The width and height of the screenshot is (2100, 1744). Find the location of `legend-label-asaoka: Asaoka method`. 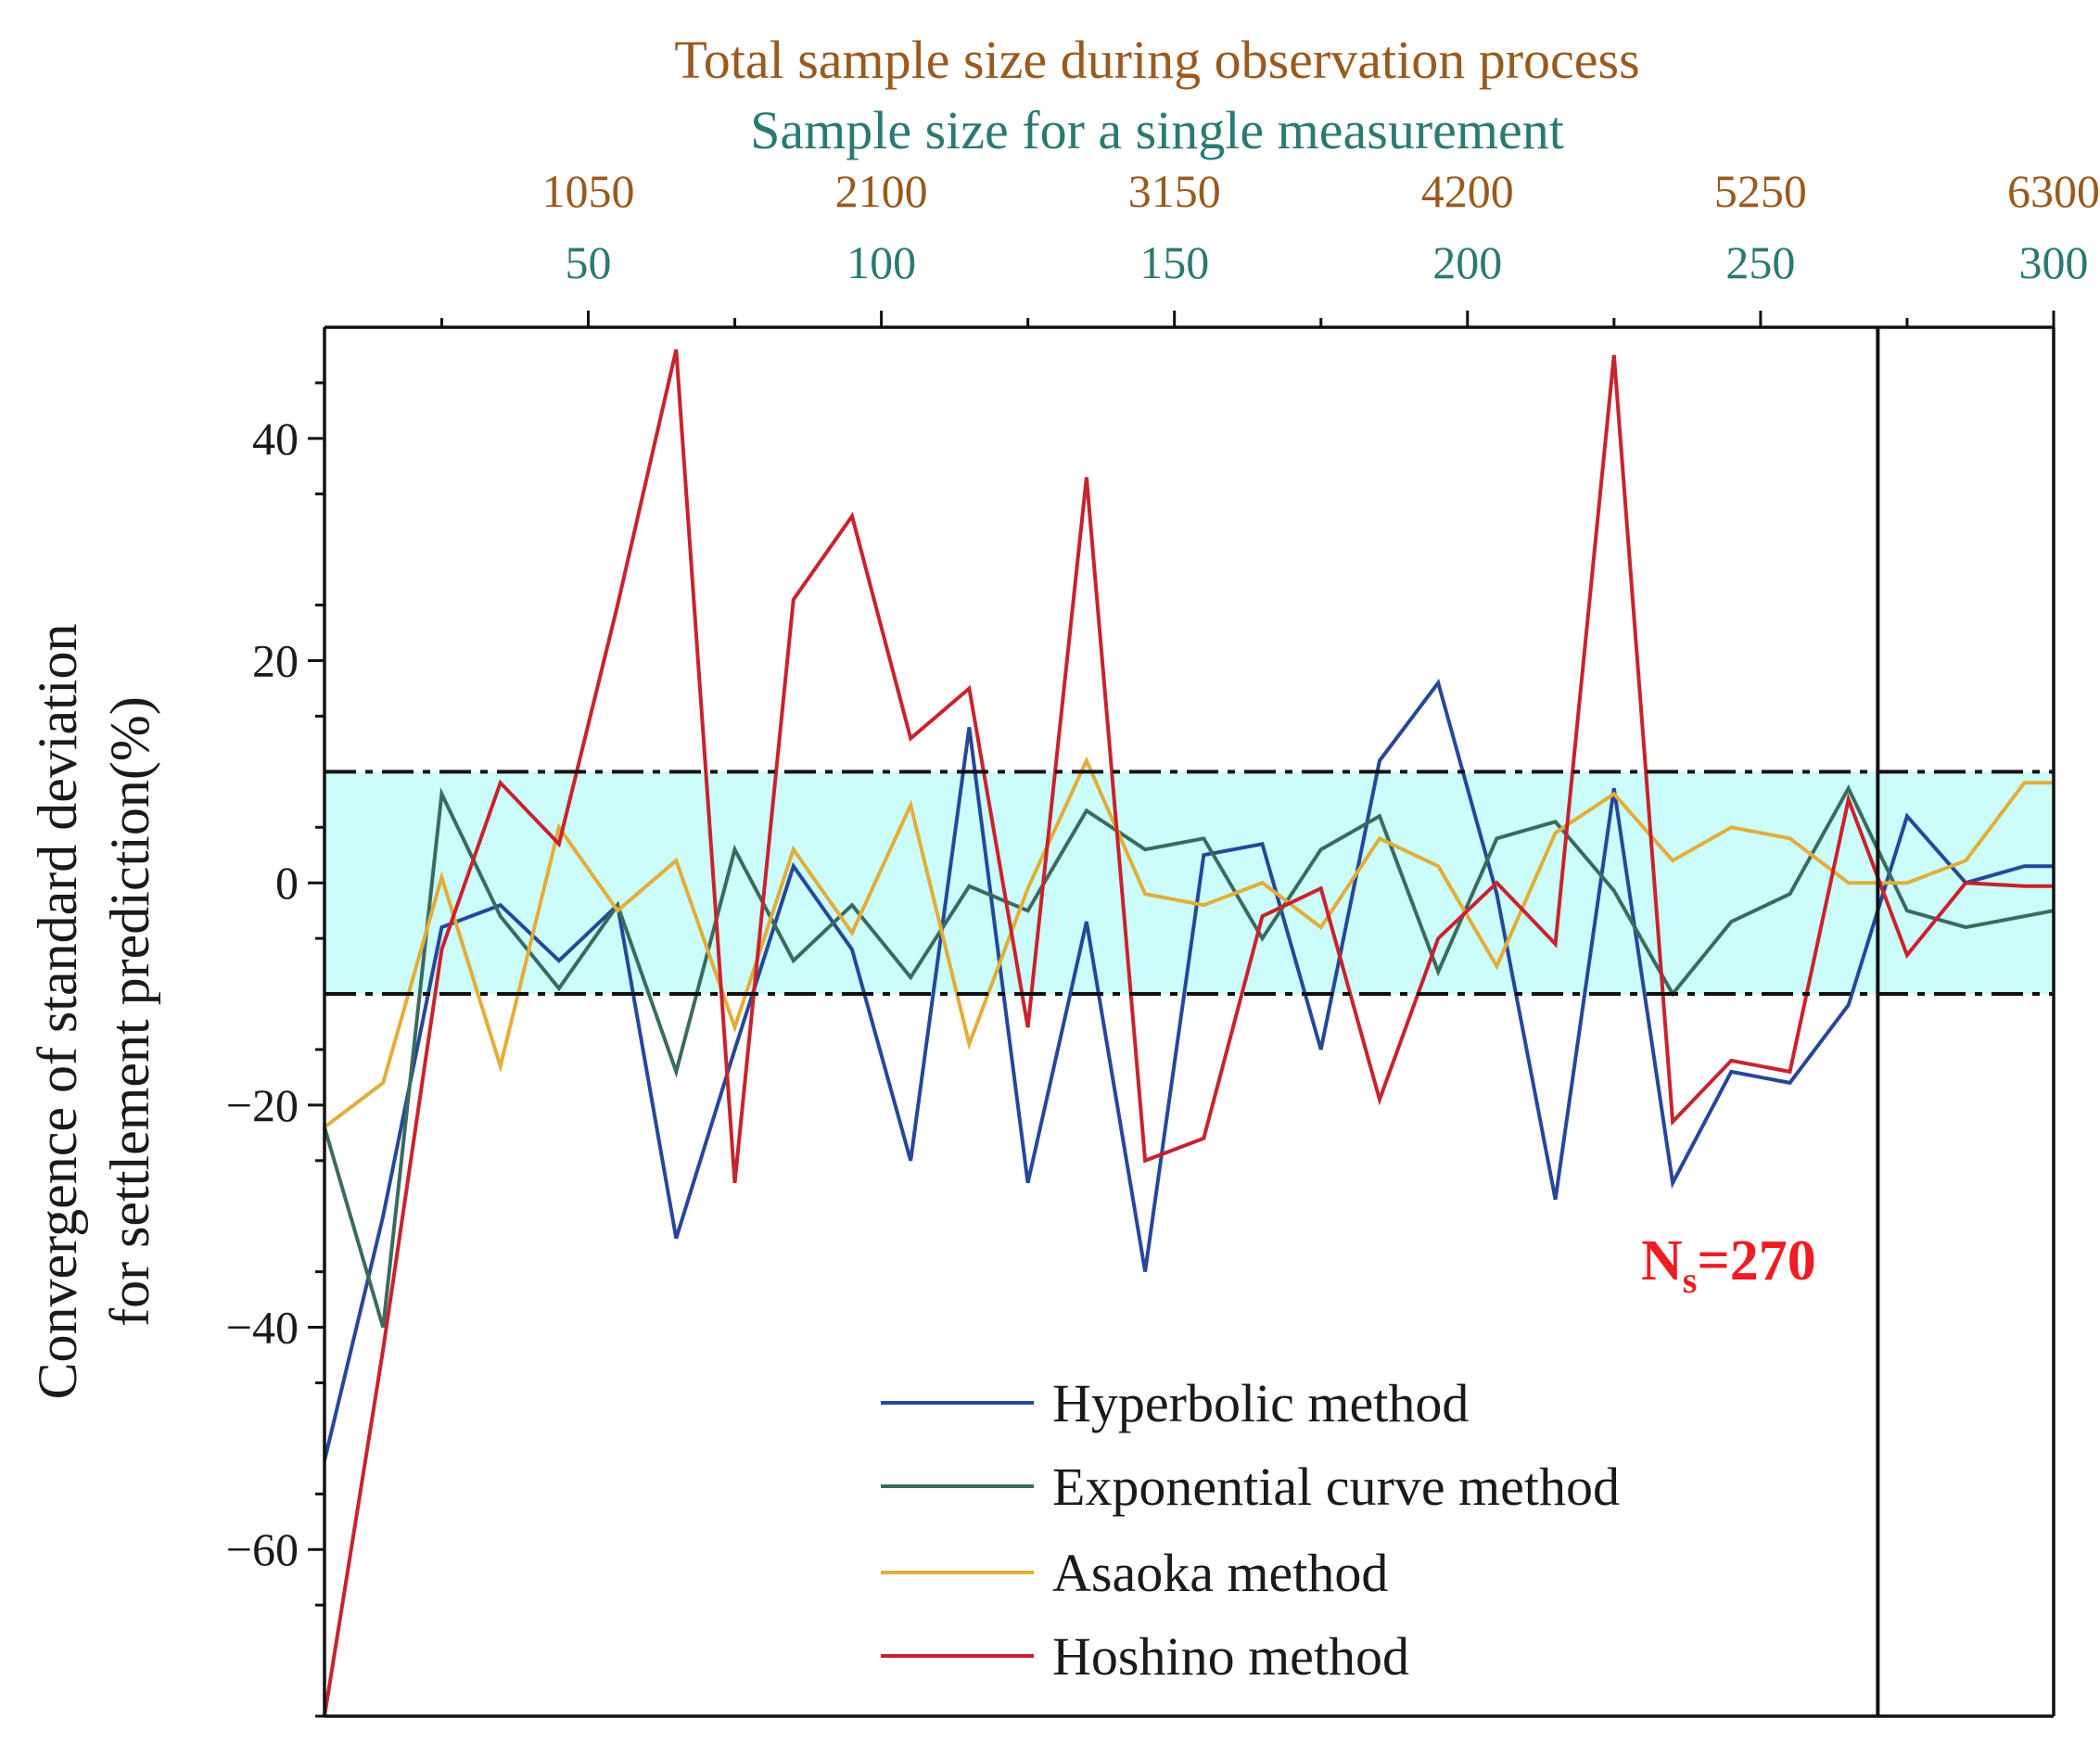

legend-label-asaoka: Asaoka method is located at coordinates (1220, 1573).